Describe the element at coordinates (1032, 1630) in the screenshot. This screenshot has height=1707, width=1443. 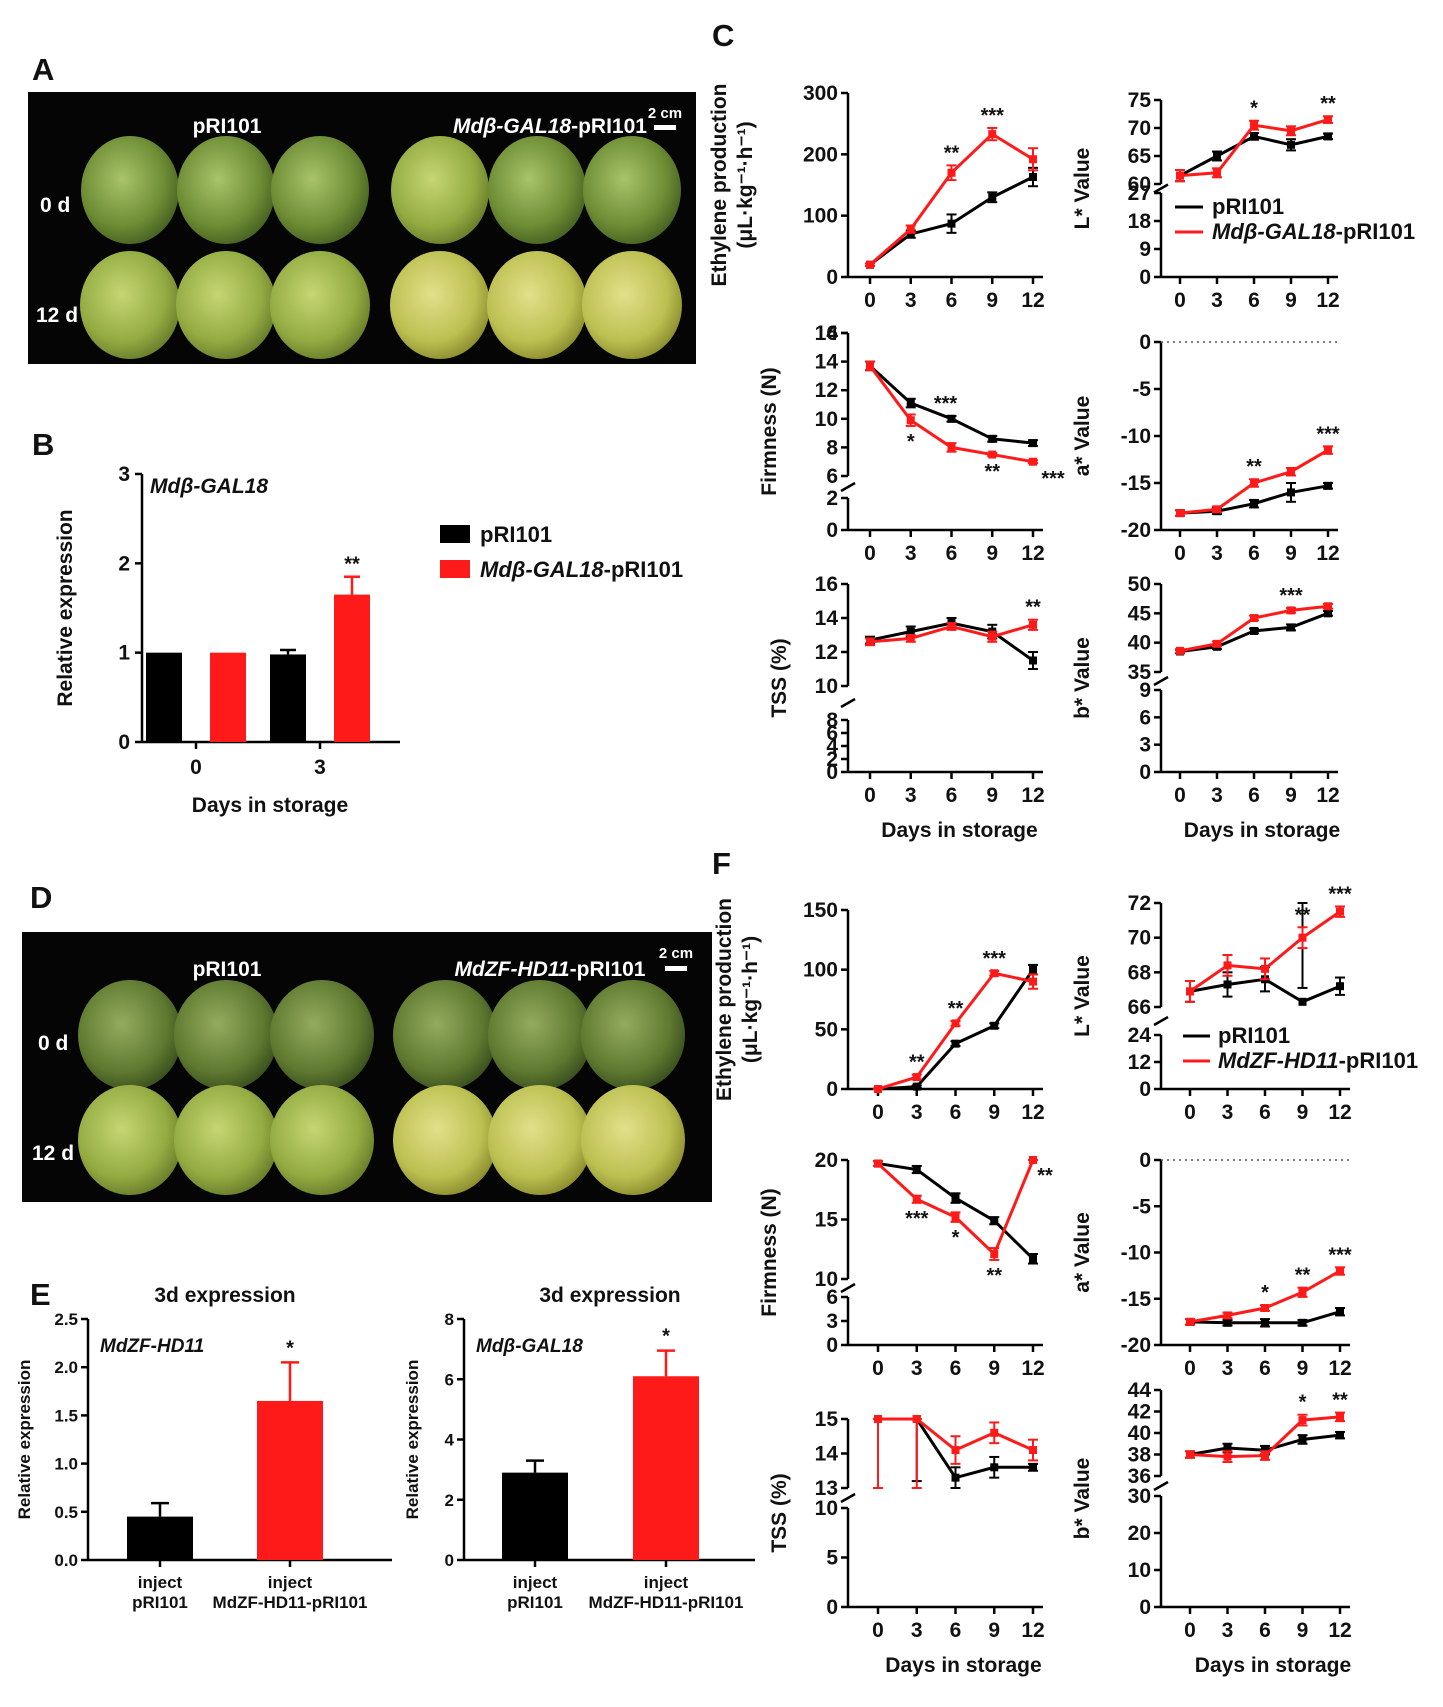
I see `x-tick-label: 12` at that location.